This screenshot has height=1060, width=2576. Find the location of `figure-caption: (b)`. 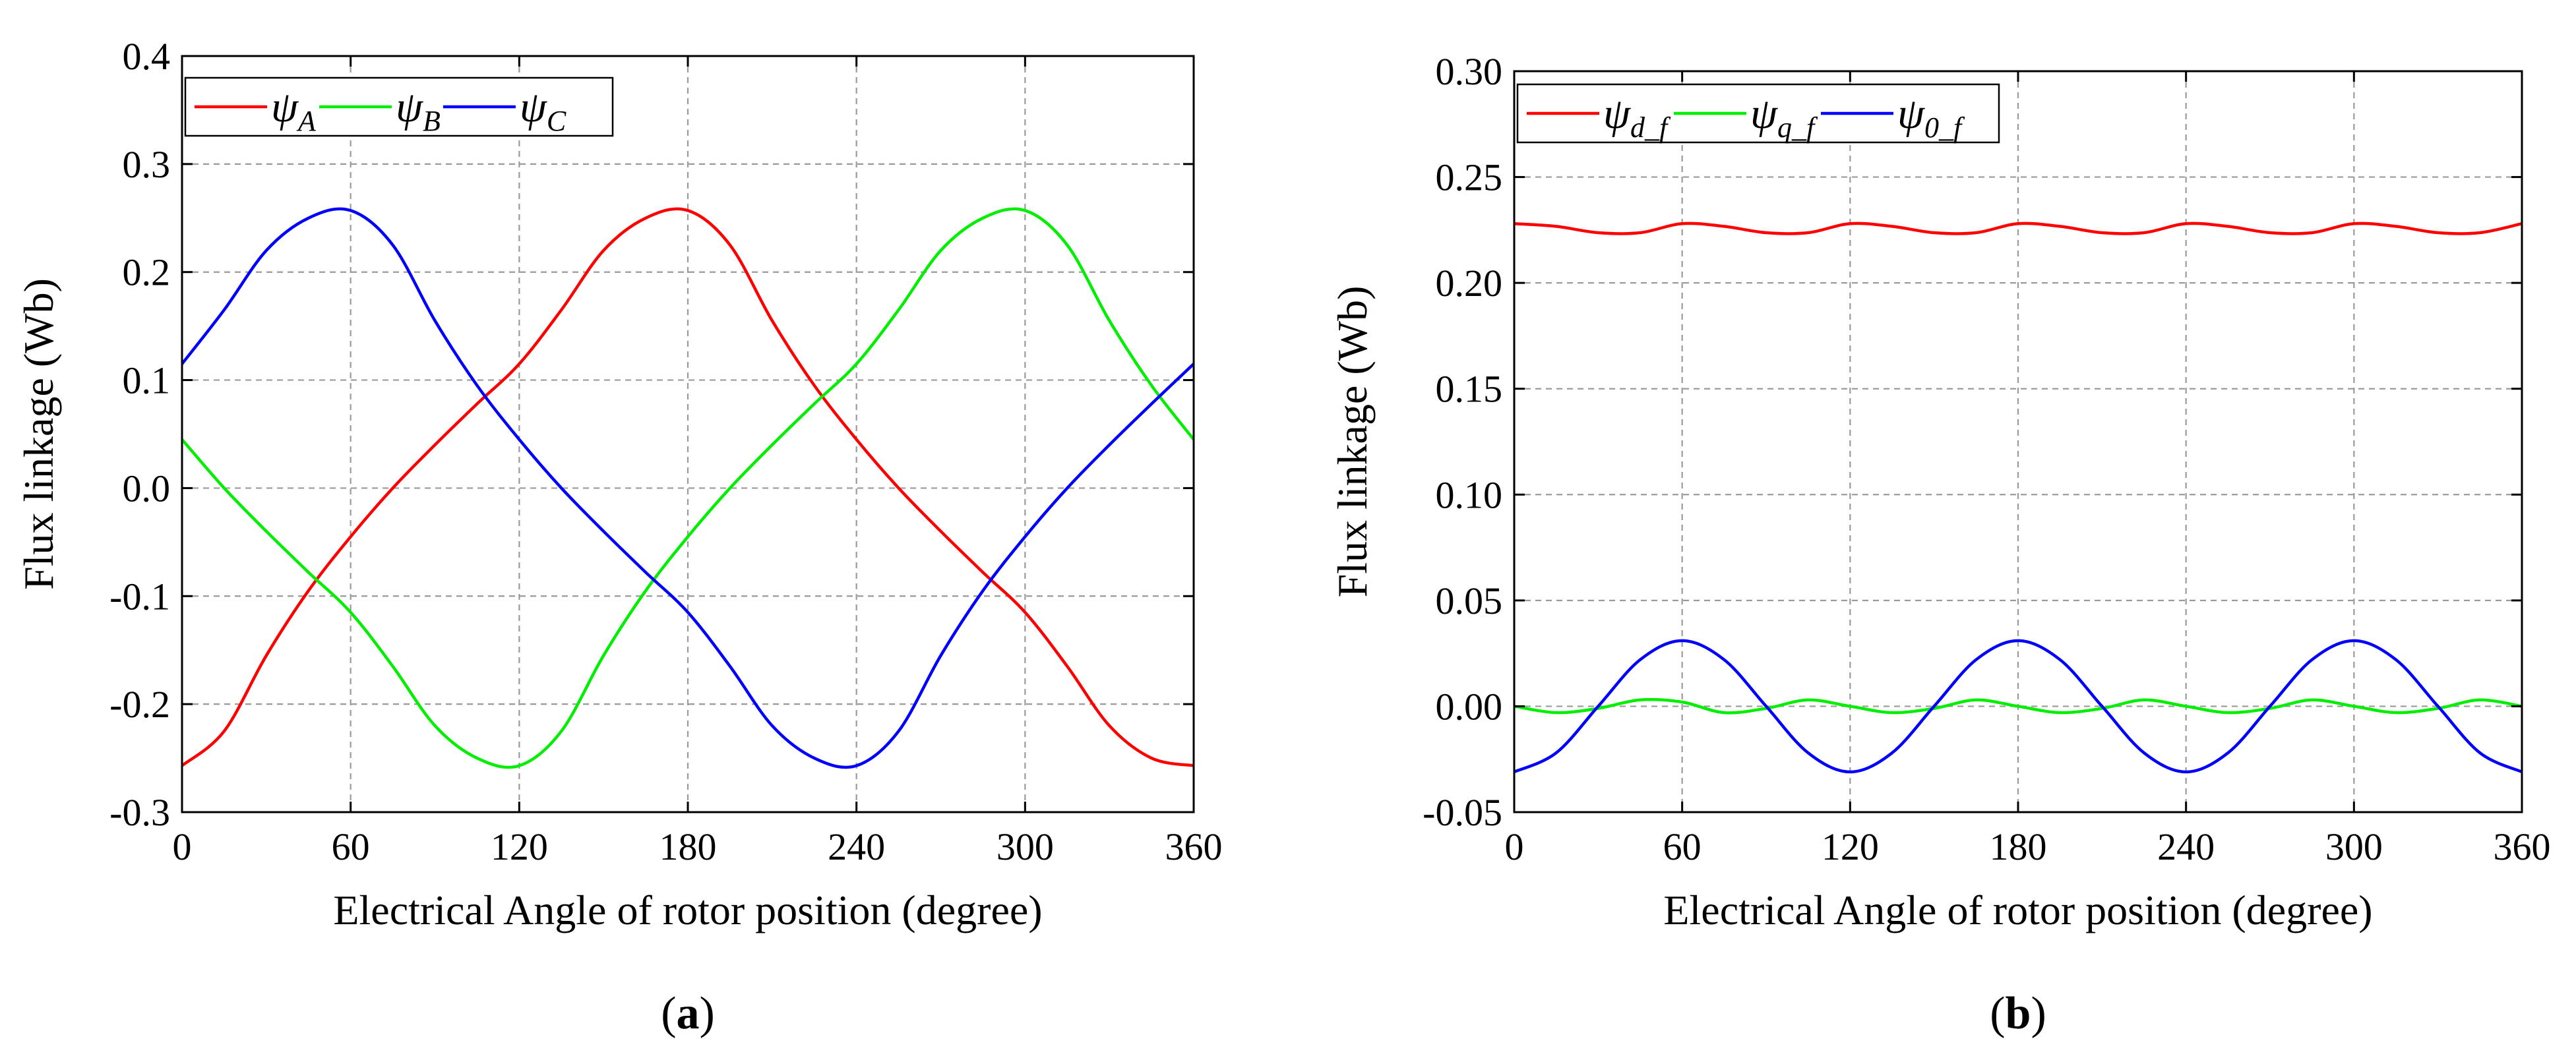

figure-caption: (b) is located at coordinates (2018, 1014).